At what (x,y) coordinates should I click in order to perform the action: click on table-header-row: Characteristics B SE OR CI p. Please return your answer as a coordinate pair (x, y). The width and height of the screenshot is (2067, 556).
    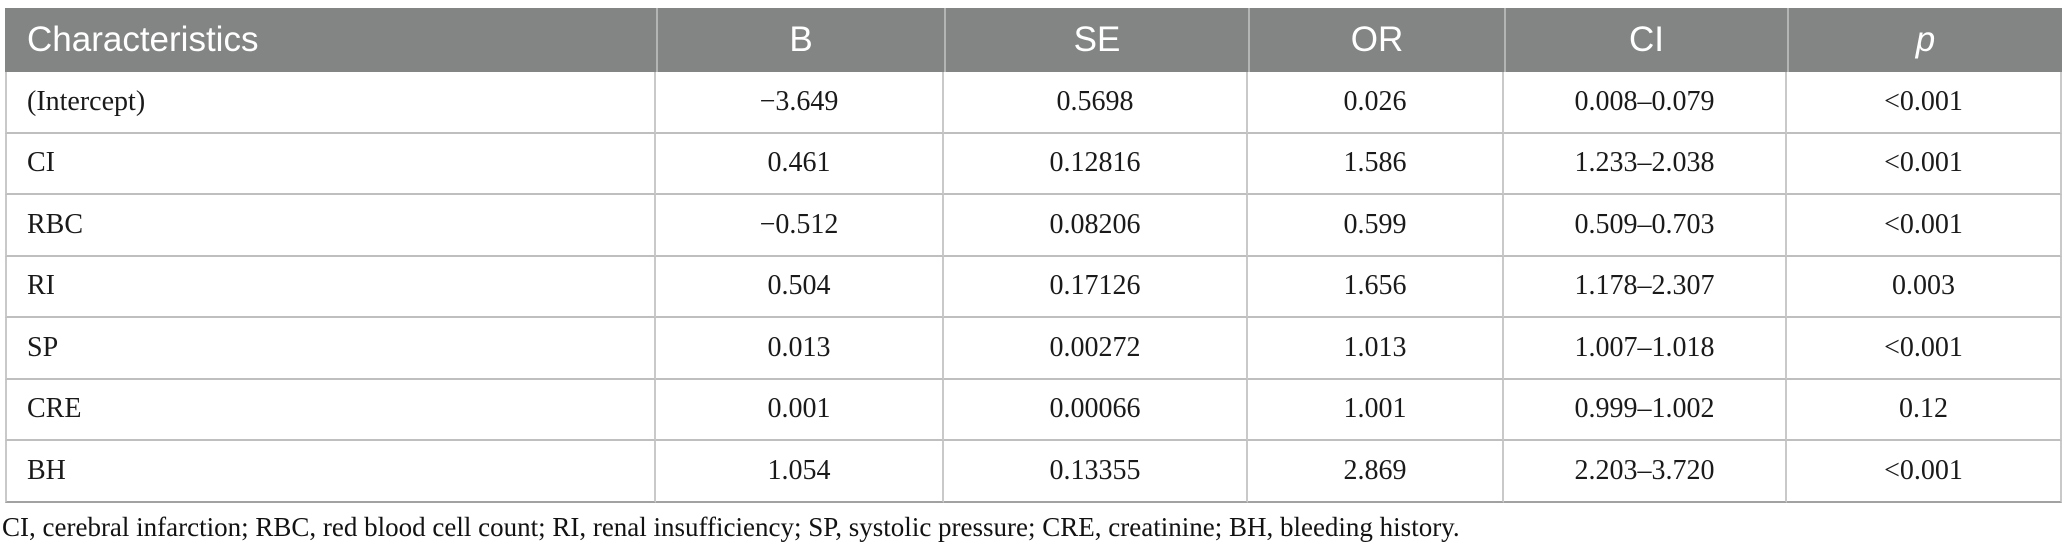
    Looking at the image, I should click on (1033, 40).